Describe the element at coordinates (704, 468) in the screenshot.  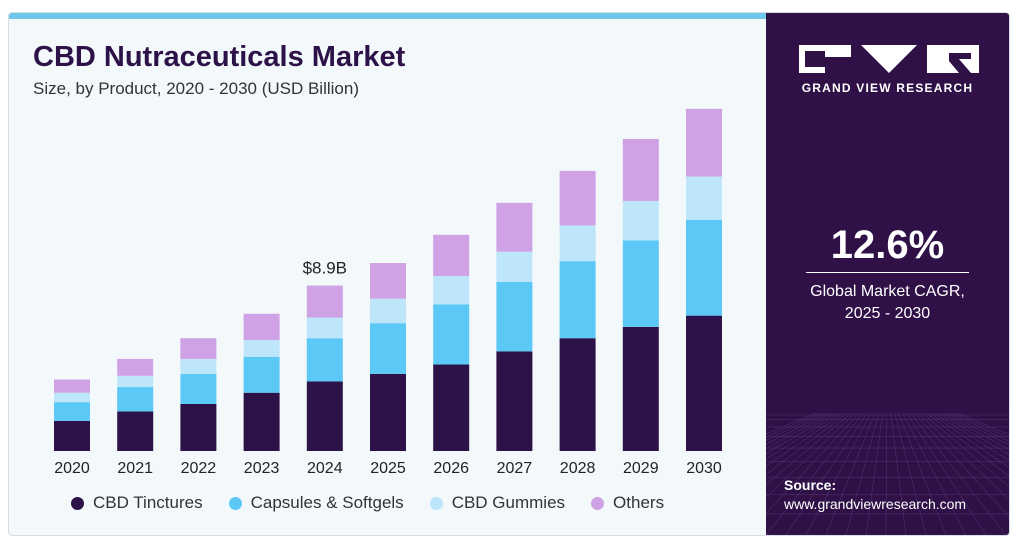
I see `x-tick-label: 2030` at that location.